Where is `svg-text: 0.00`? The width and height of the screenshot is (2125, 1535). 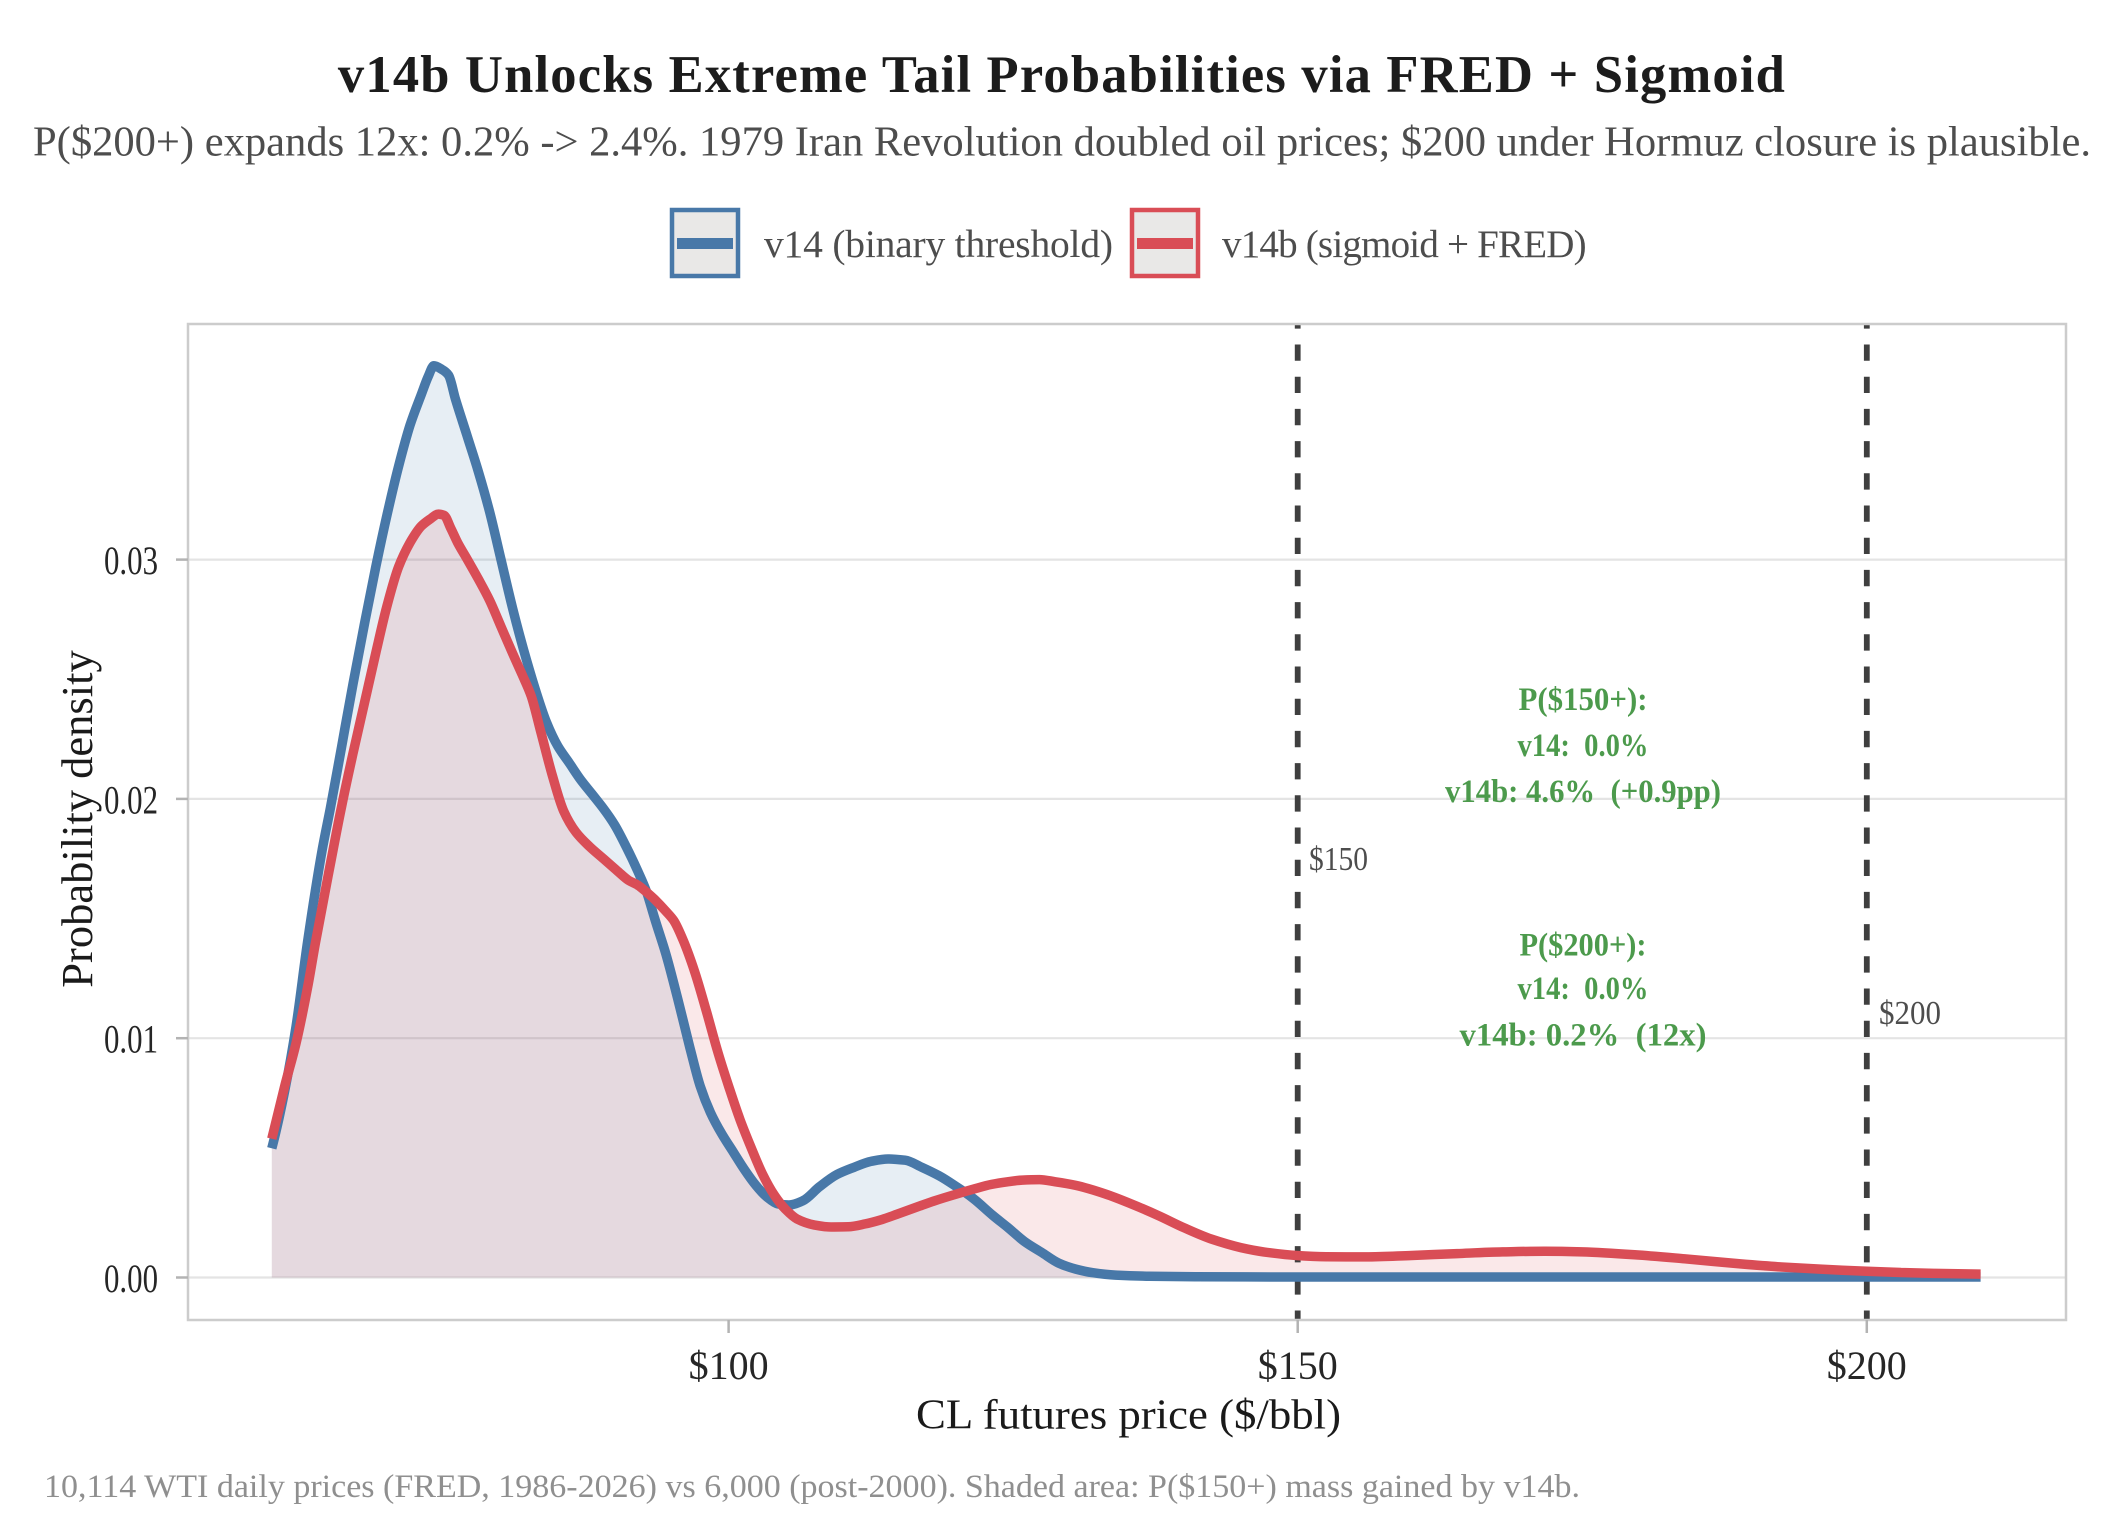
svg-text: 0.00 is located at coordinates (131, 1278).